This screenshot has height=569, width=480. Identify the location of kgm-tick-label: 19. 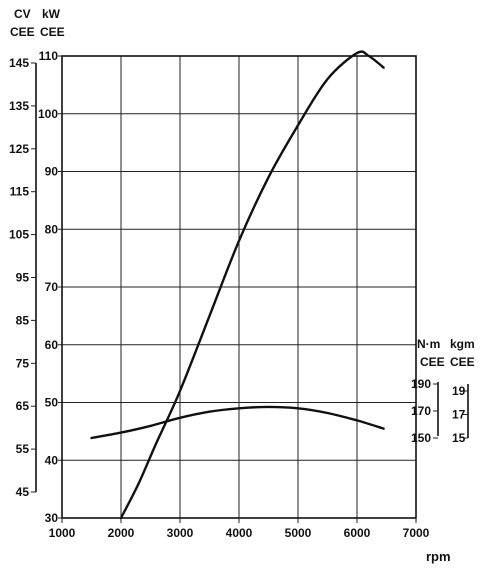
(459, 391).